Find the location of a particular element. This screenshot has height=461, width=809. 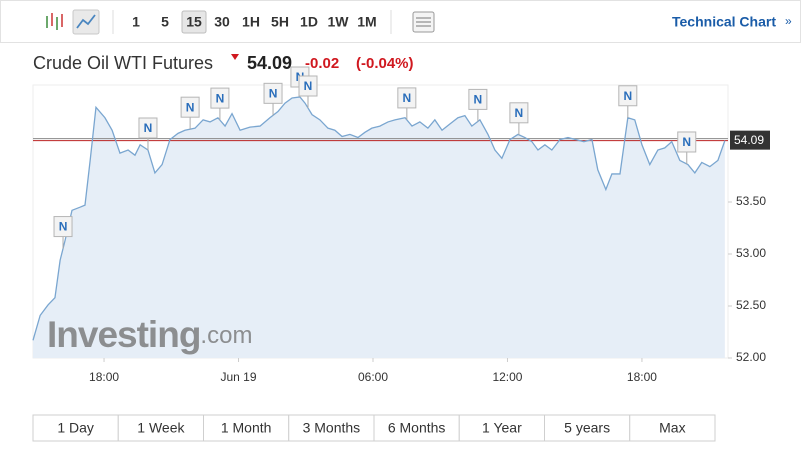

interval-button: 30 is located at coordinates (222, 22).